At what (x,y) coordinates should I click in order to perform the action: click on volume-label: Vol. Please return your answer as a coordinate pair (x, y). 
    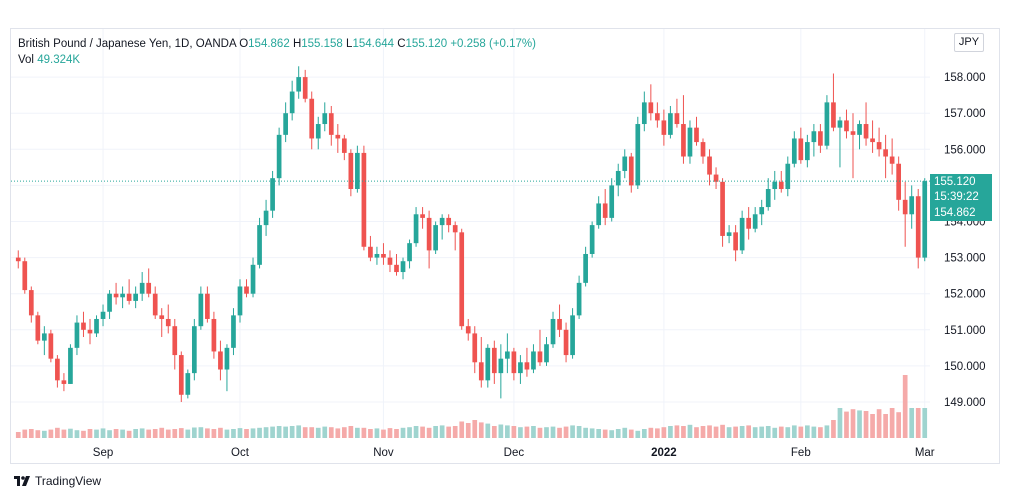
    Looking at the image, I should click on (26, 60).